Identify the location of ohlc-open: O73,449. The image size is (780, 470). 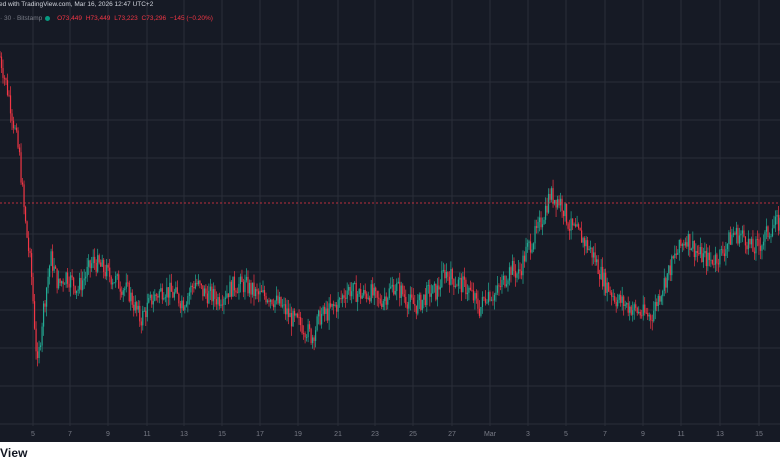
(70, 18).